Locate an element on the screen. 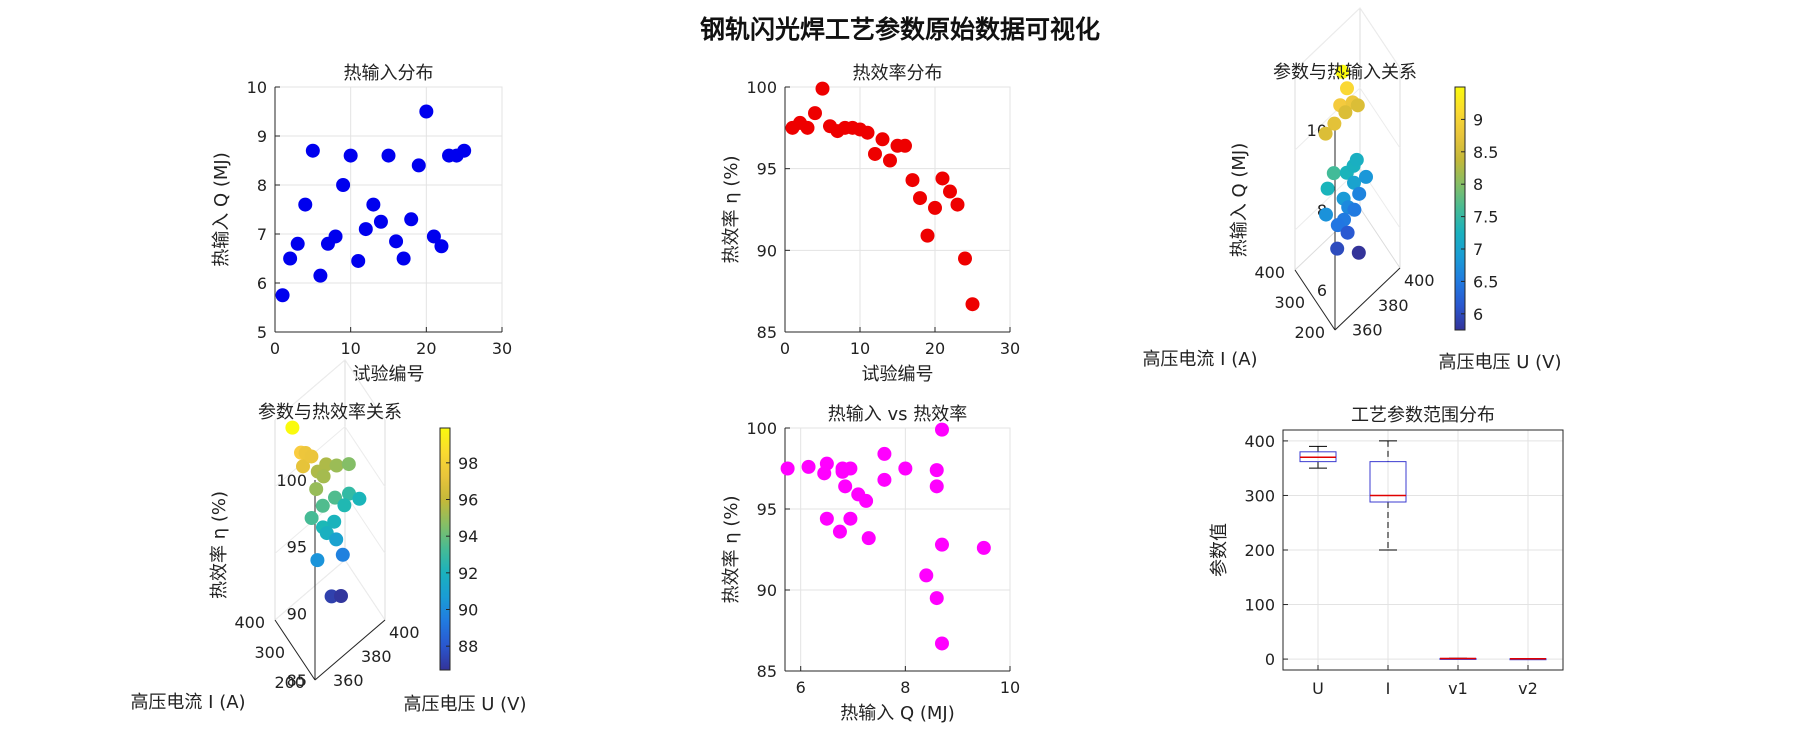 The width and height of the screenshot is (1800, 750). p4-utick-label: 360 is located at coordinates (348, 680).